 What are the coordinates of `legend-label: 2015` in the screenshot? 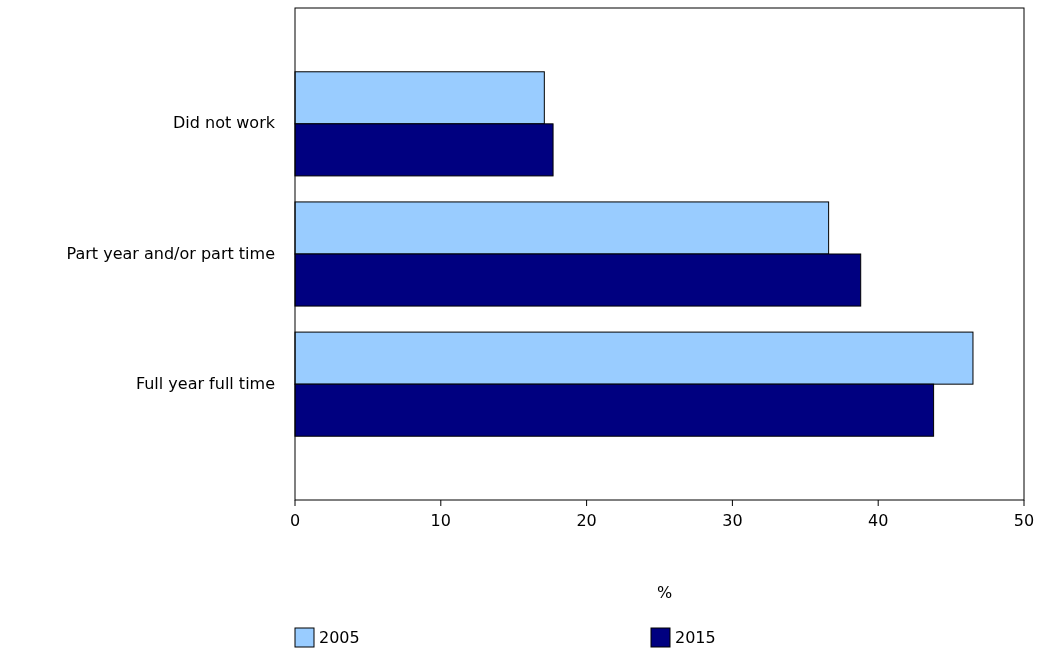 It's located at (695, 637).